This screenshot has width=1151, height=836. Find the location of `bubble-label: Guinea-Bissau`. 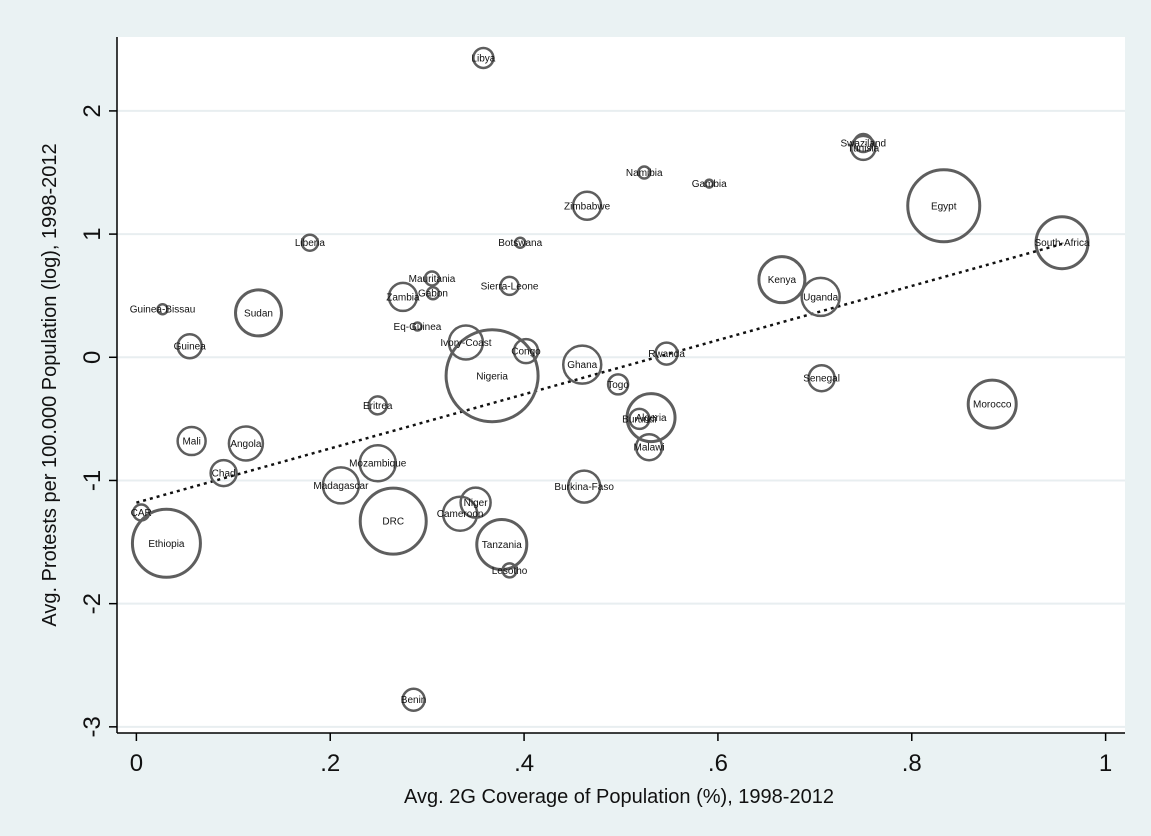

bubble-label: Guinea-Bissau is located at coordinates (163, 310).